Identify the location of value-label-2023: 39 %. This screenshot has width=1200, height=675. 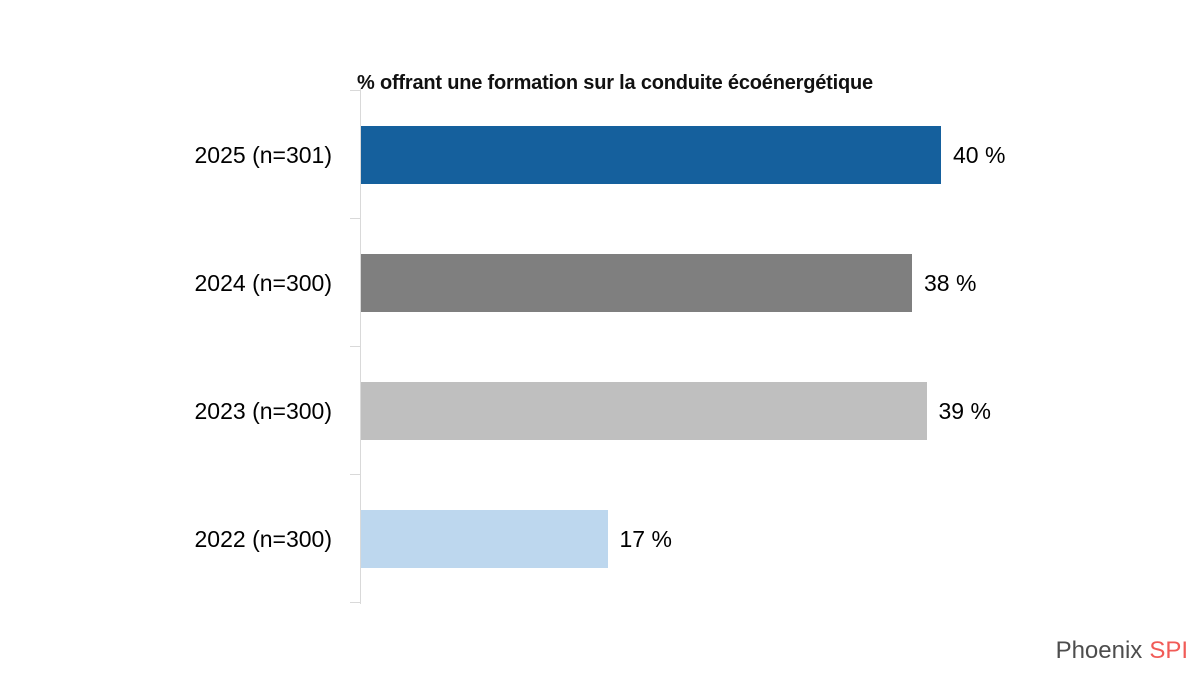
(964, 410).